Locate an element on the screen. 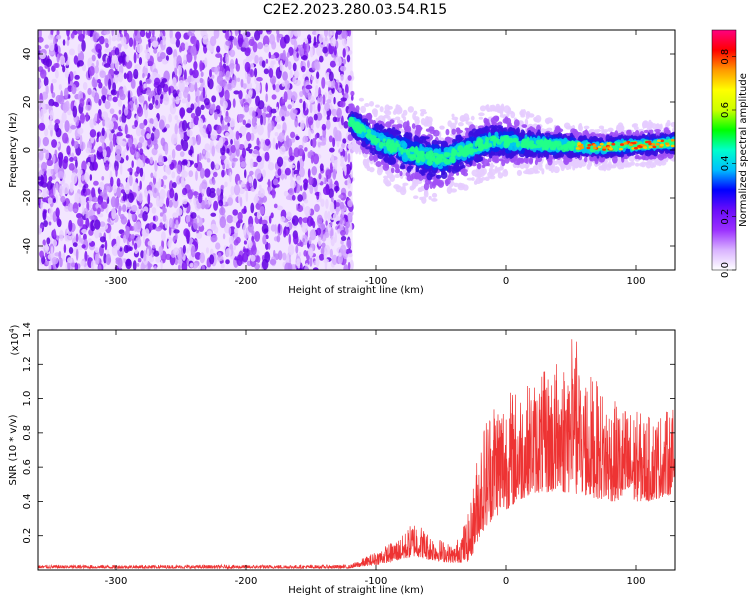  colorbar-tick-label: 0.4 is located at coordinates (725, 163).